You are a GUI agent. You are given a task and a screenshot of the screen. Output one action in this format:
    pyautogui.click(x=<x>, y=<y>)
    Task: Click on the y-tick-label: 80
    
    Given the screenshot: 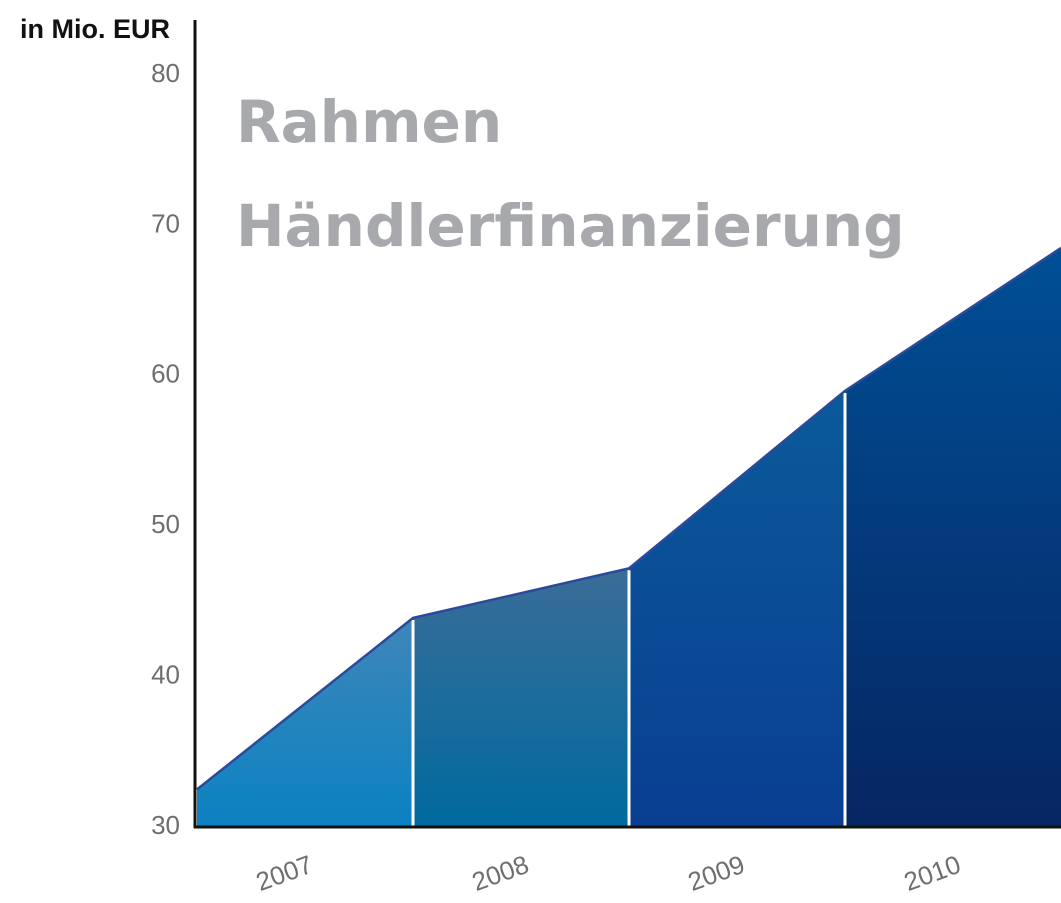 What is the action you would take?
    pyautogui.click(x=165, y=73)
    